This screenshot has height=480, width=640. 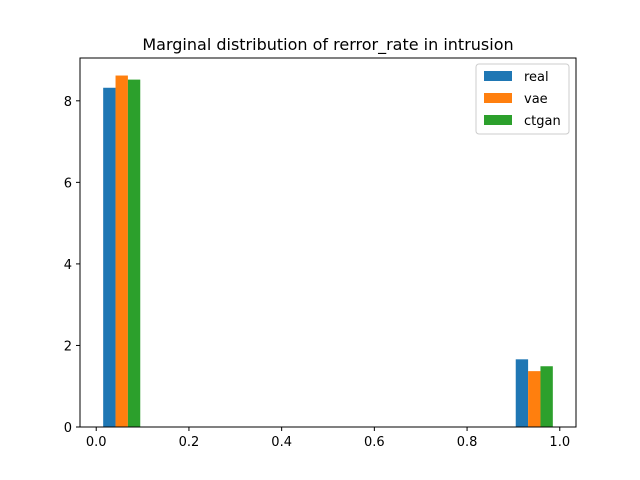 What do you see at coordinates (374, 442) in the screenshot?
I see `x-tick-label: 0.6` at bounding box center [374, 442].